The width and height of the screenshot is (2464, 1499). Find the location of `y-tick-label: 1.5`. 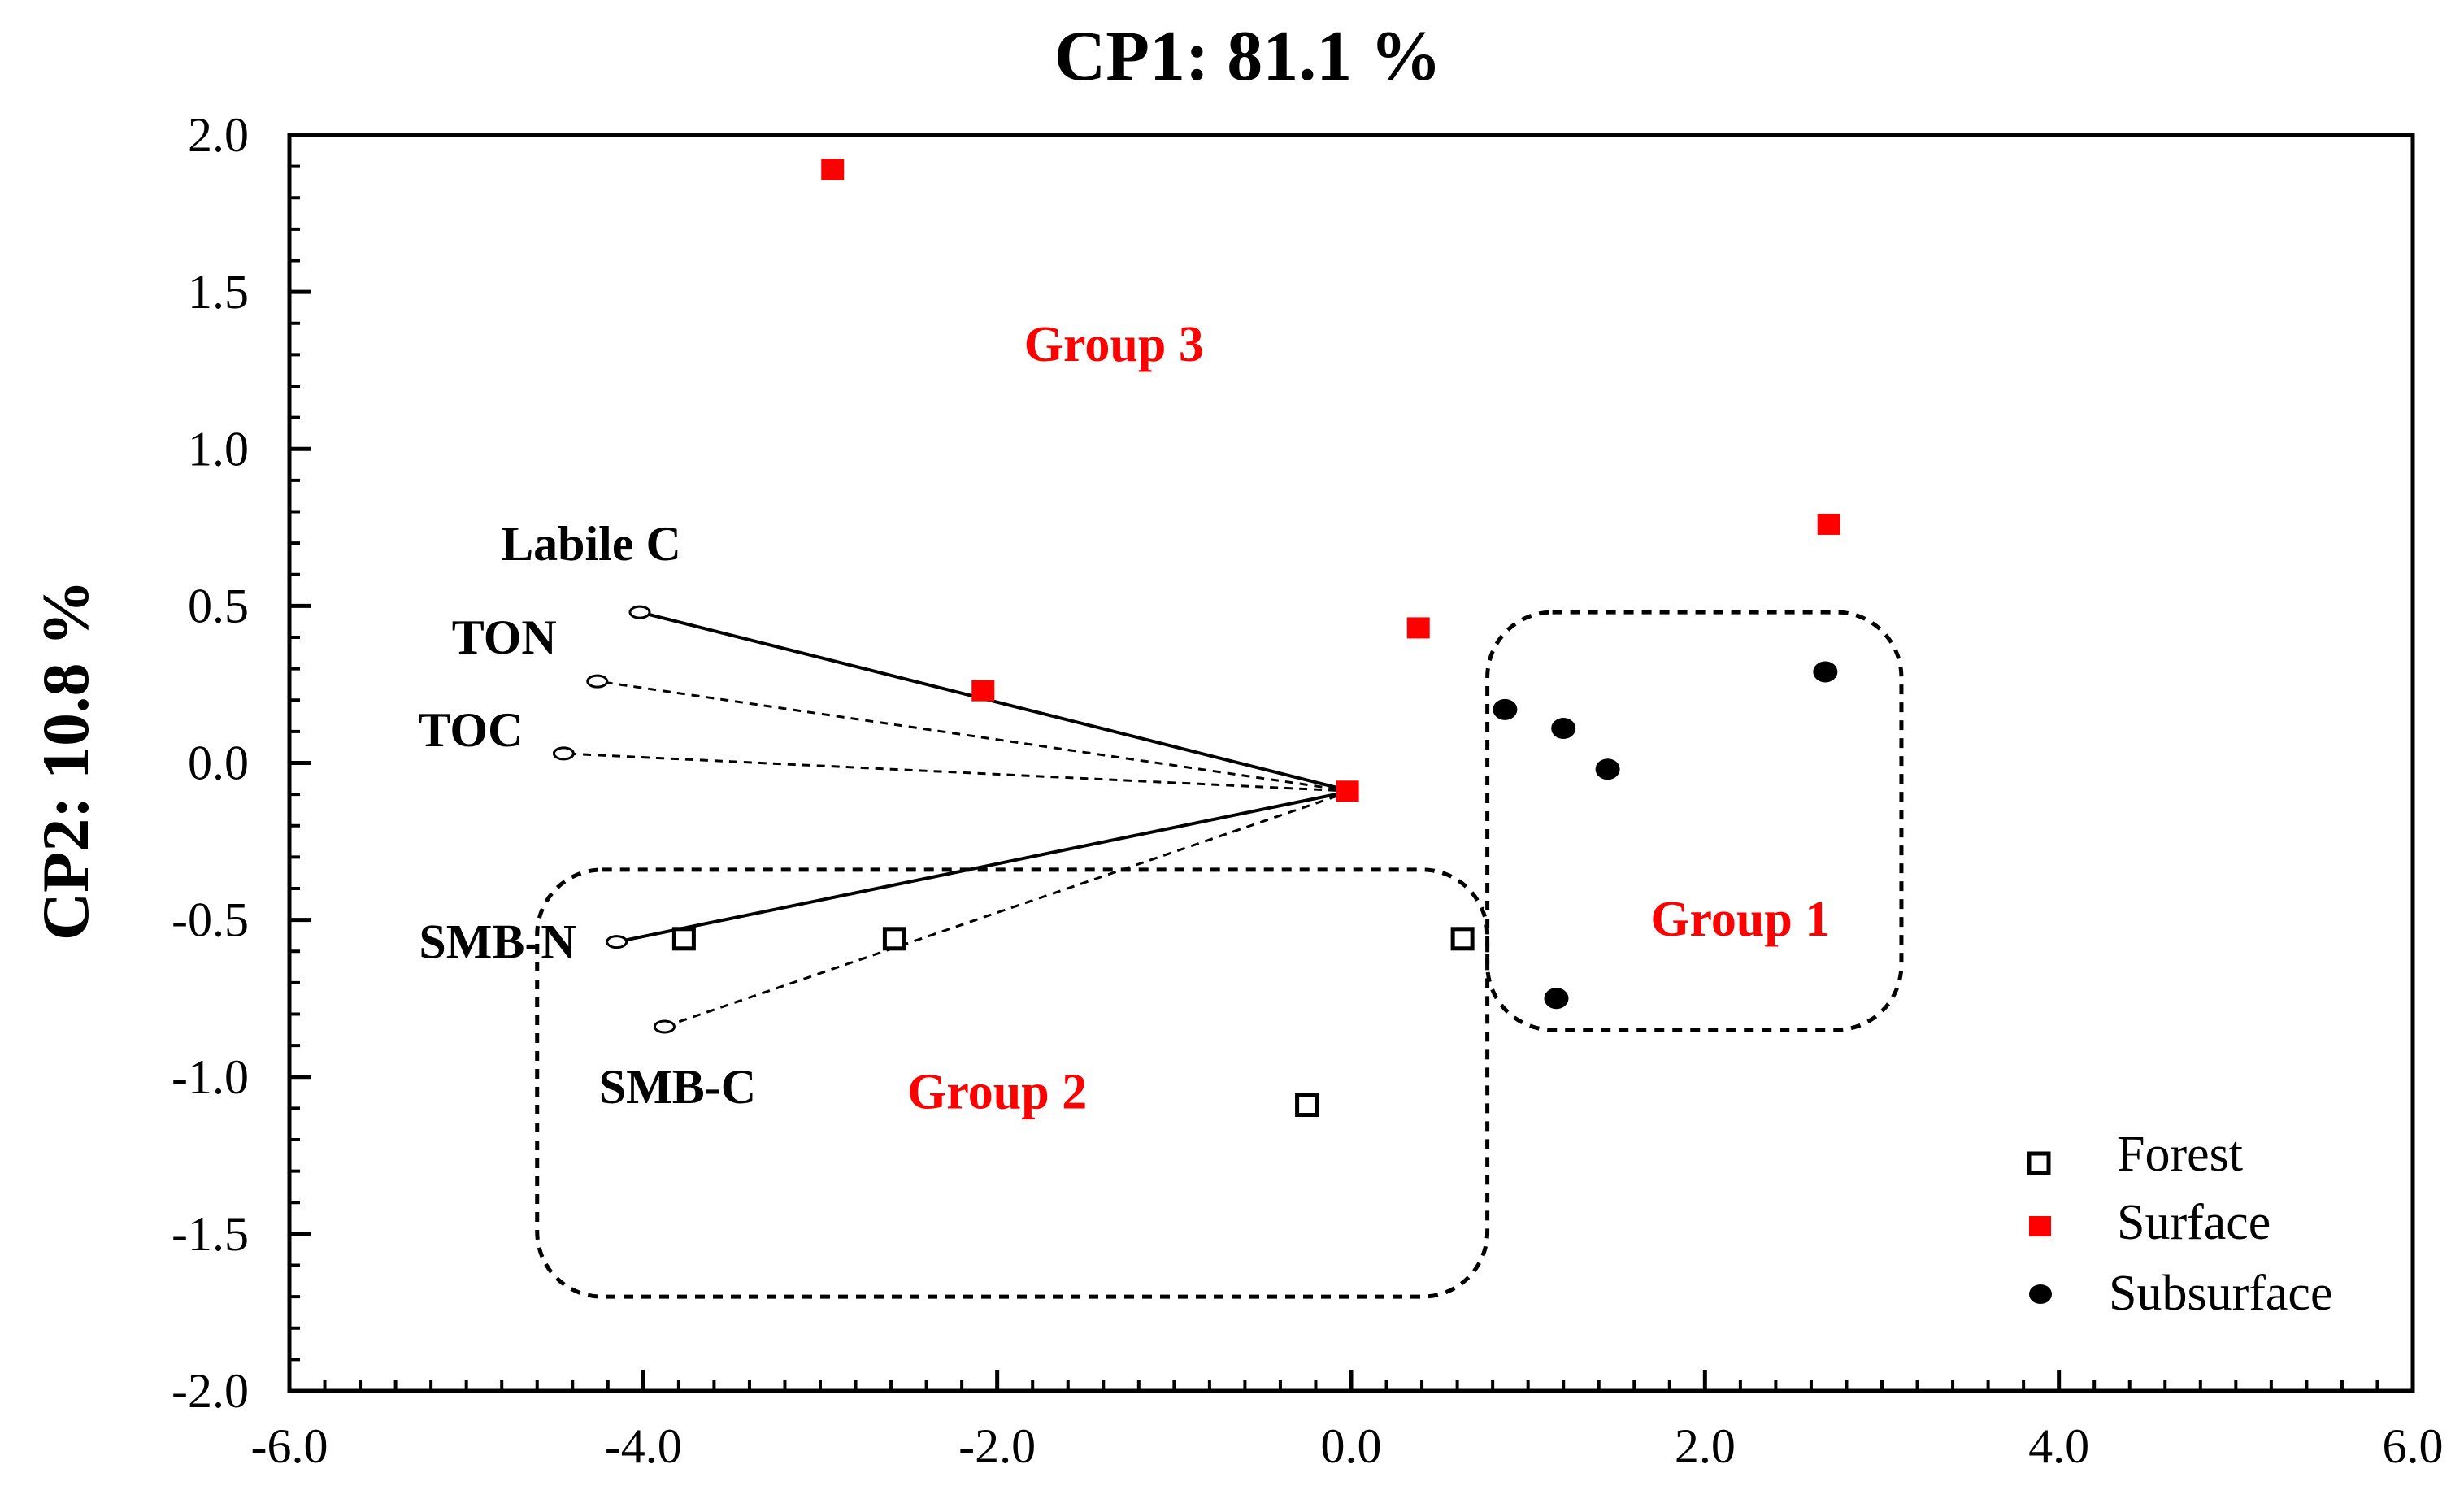

y-tick-label: 1.5 is located at coordinates (218, 292).